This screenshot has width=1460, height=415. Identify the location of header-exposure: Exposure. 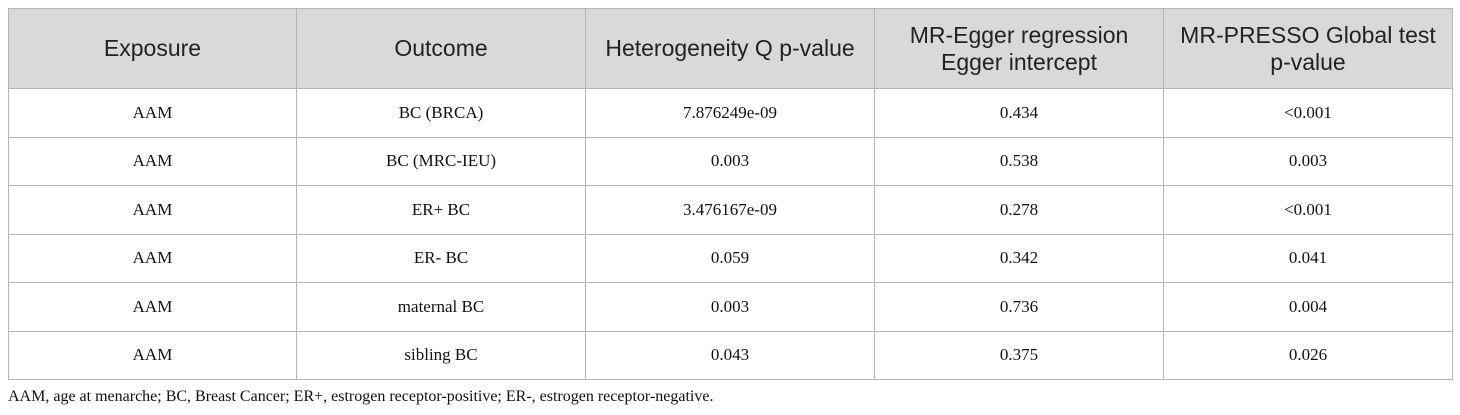
(152, 48).